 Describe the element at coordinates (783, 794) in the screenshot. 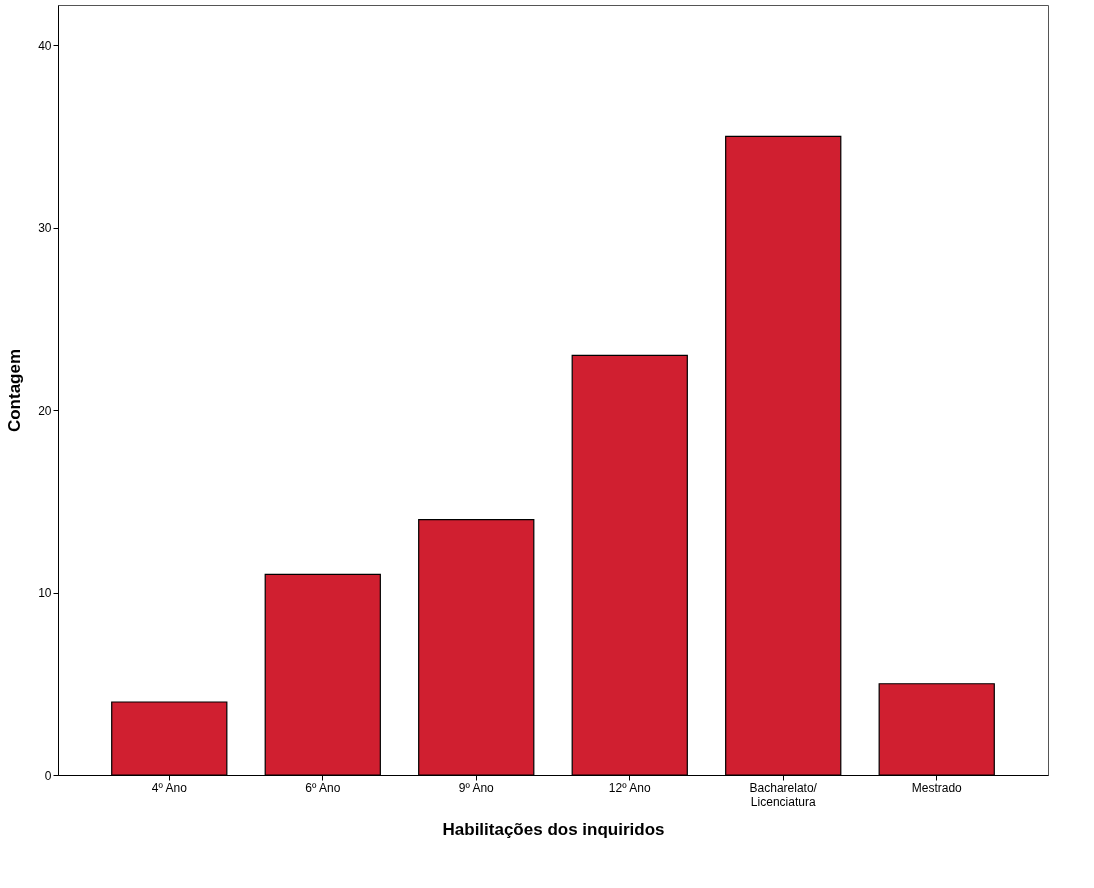

I see `x-tick-label: Bacharelato/ Licenciatura` at that location.